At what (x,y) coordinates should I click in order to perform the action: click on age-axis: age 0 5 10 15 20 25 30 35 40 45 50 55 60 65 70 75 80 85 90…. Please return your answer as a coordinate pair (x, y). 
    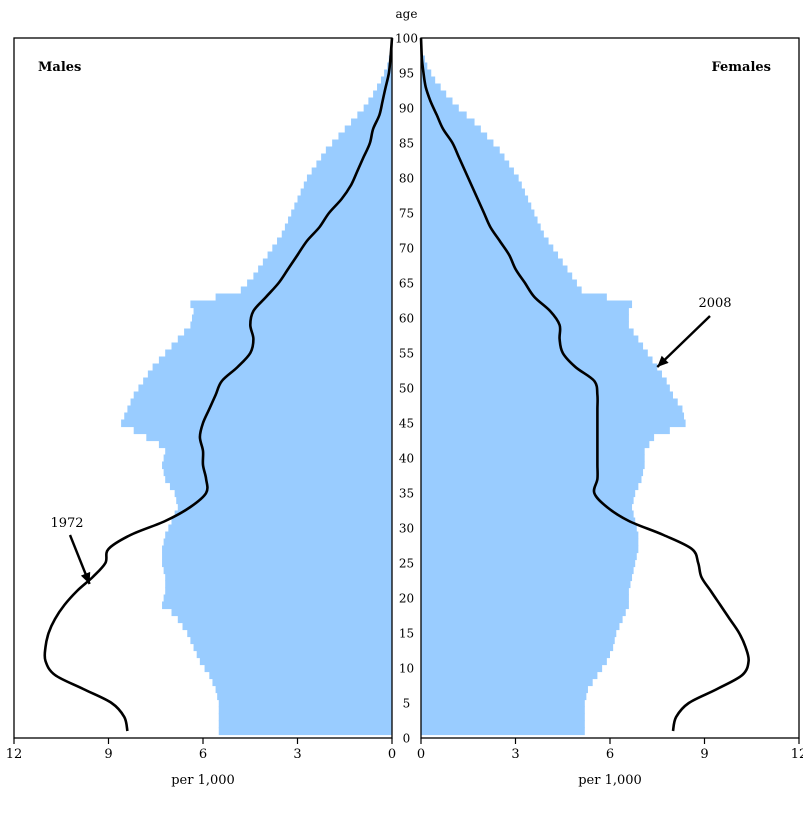
    Looking at the image, I should click on (406, 376).